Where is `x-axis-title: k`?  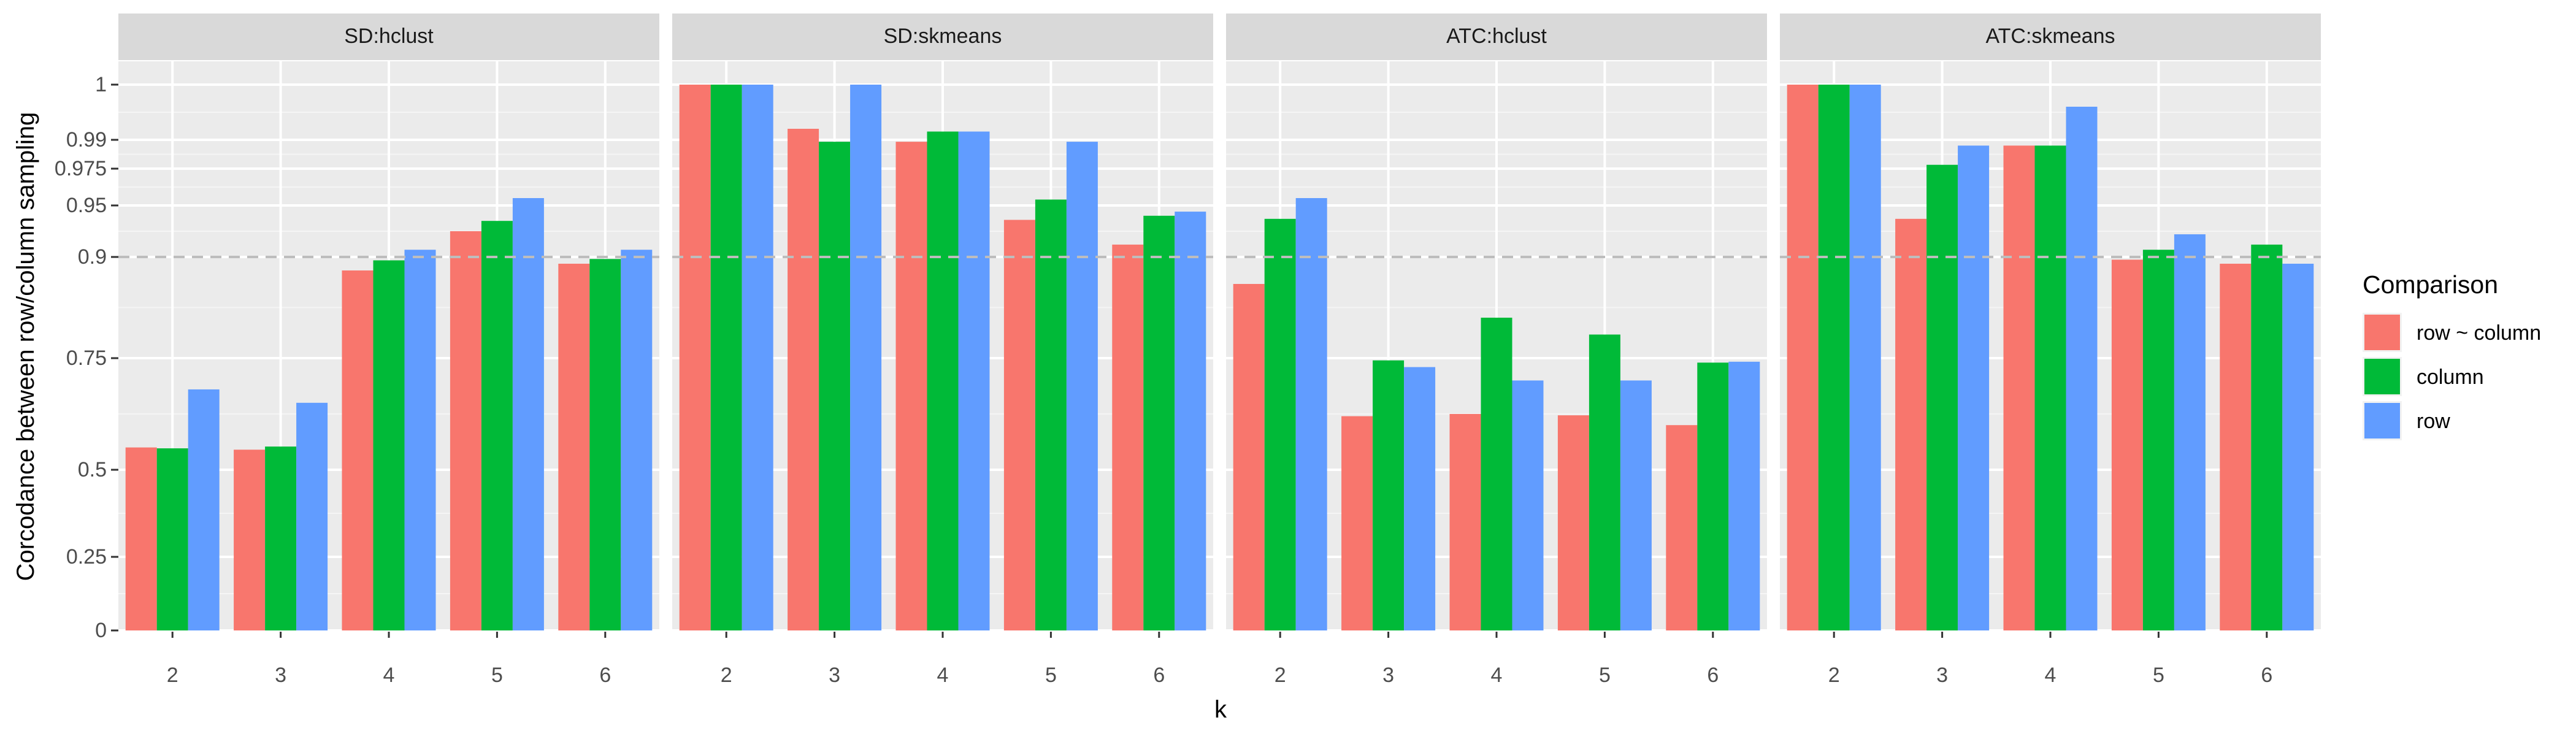
x-axis-title: k is located at coordinates (1220, 710).